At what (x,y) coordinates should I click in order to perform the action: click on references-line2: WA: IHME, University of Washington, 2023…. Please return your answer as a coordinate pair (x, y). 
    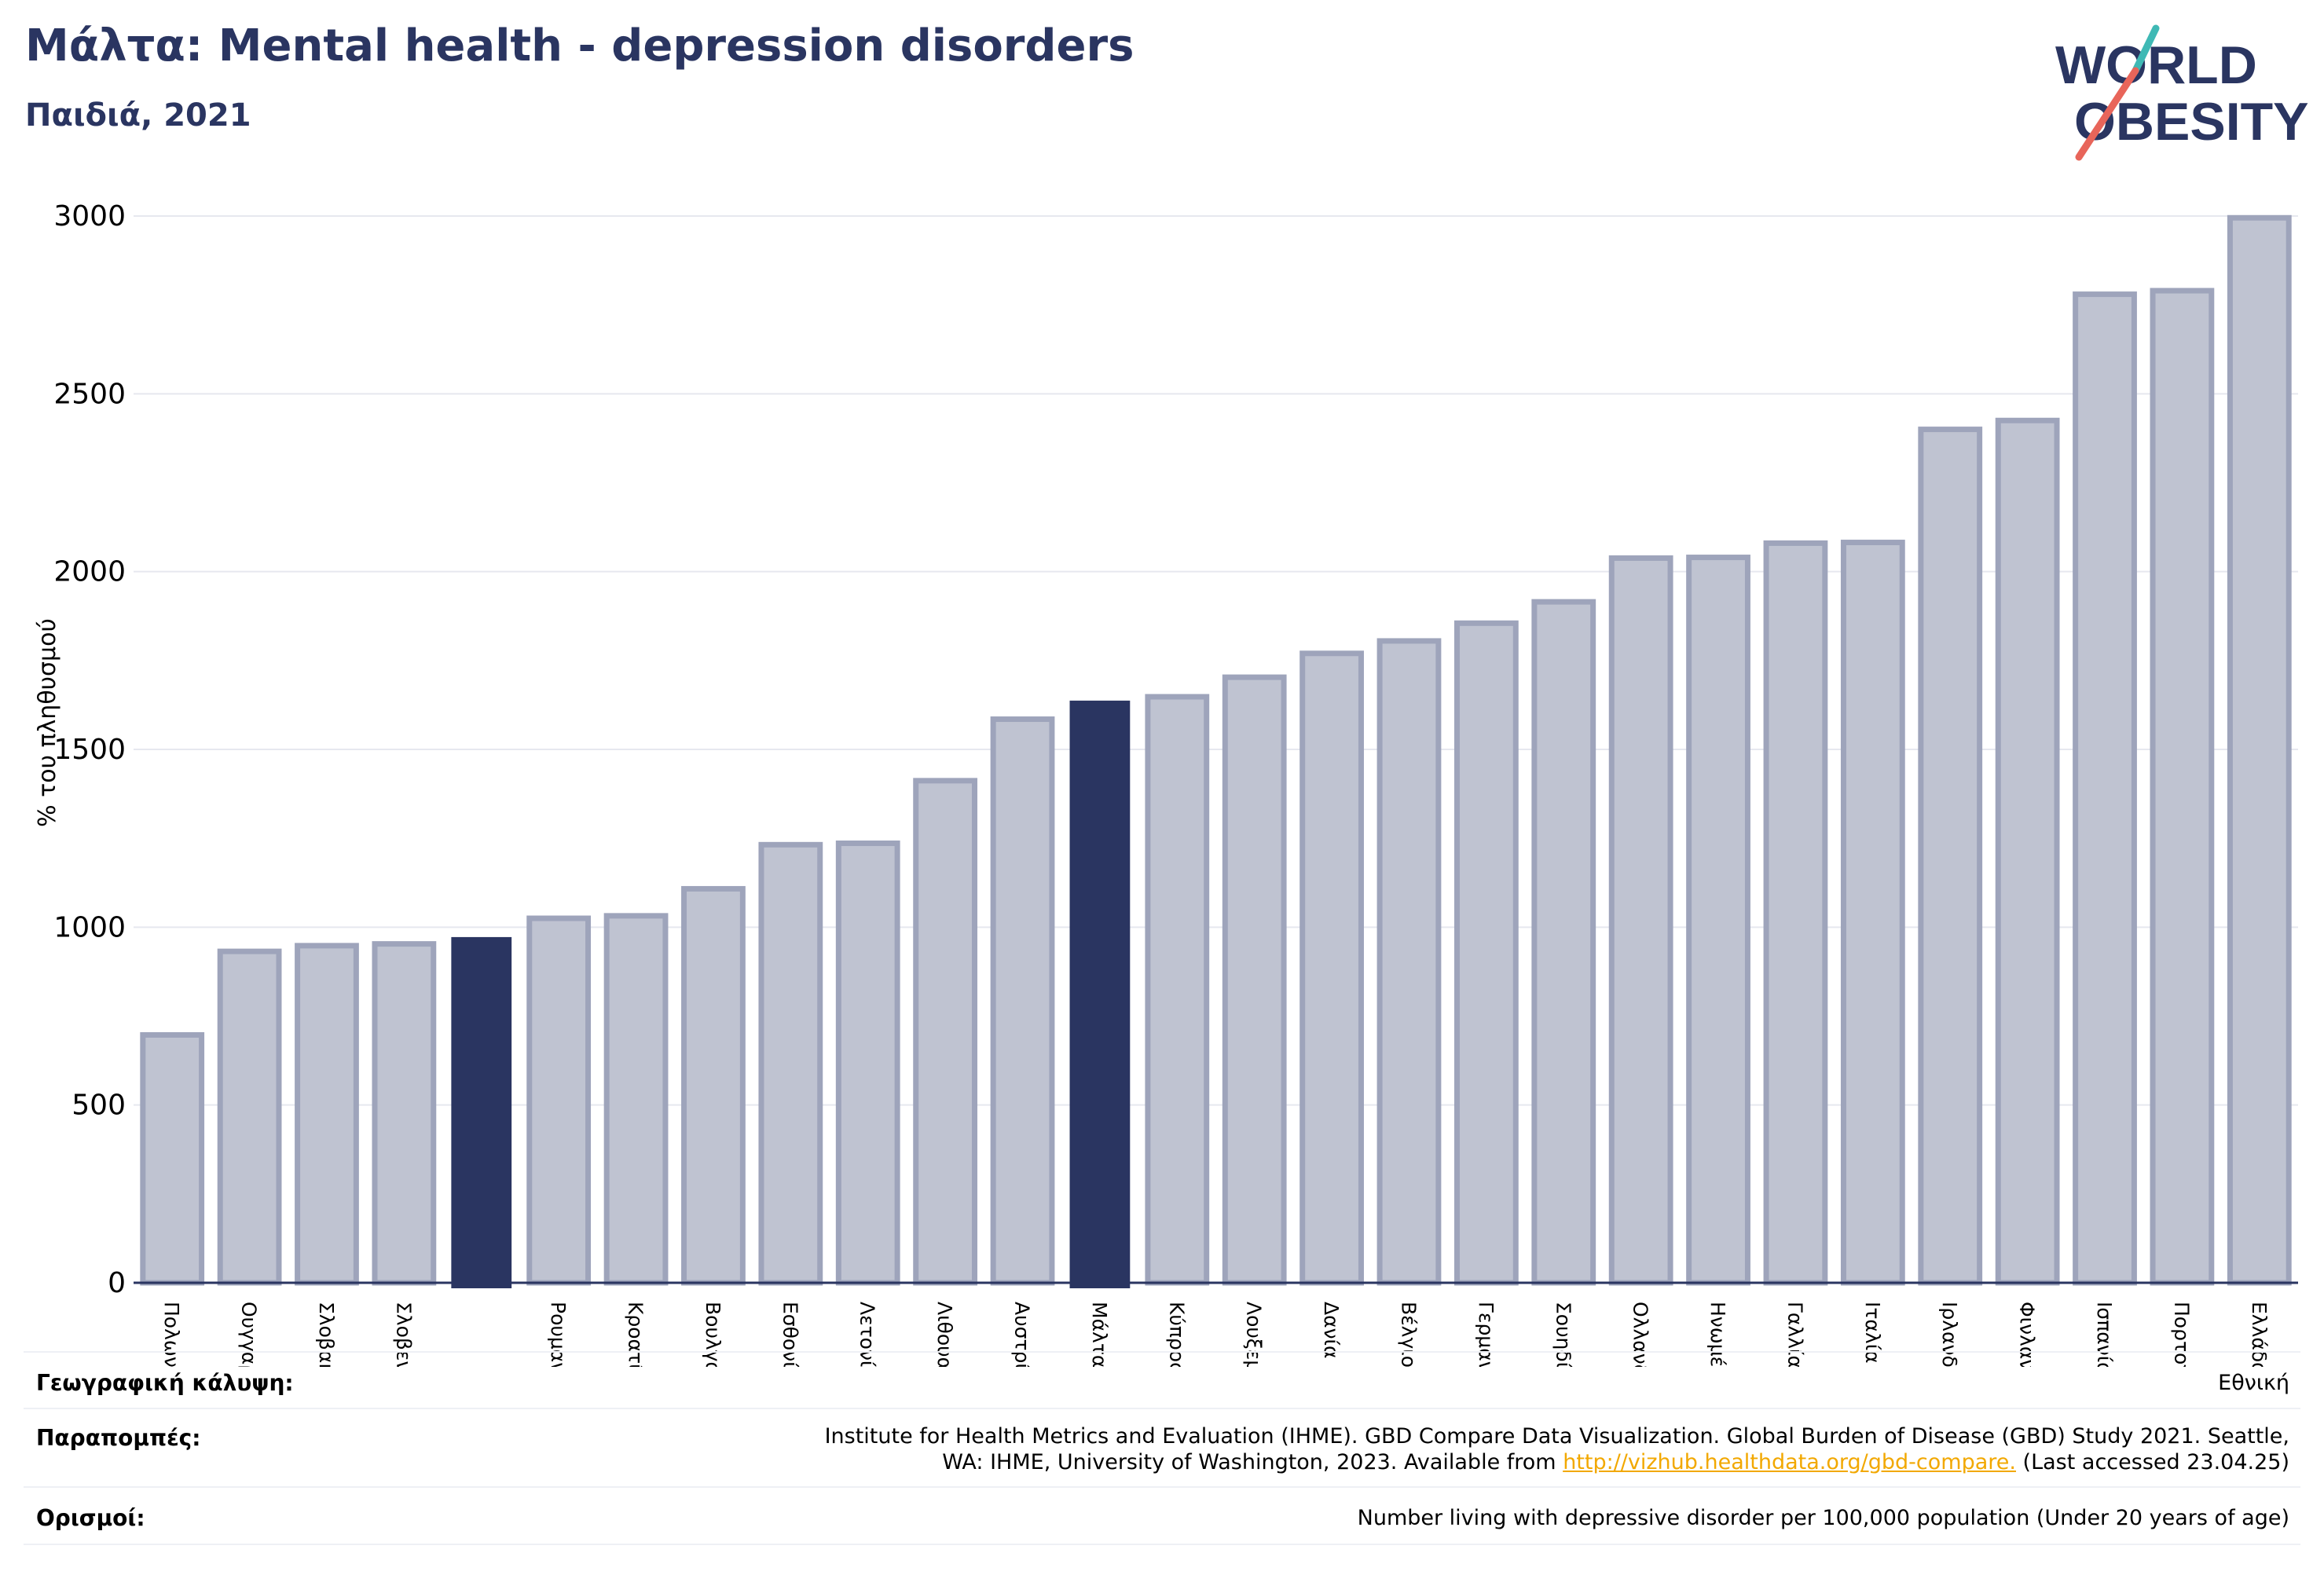
    Looking at the image, I should click on (1557, 1462).